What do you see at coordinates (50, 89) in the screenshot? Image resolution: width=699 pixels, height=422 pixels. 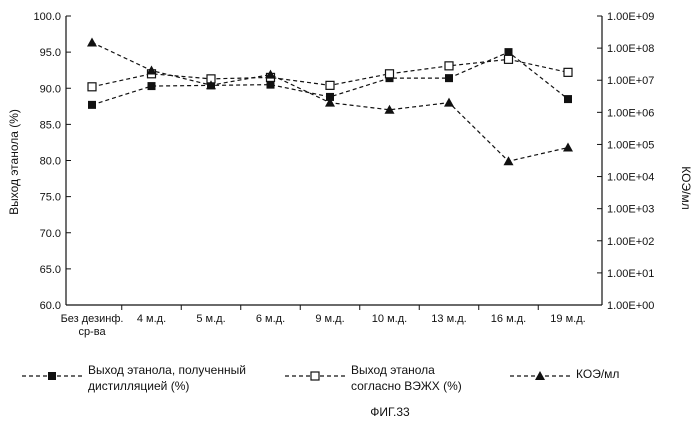 I see `left-tick-label: 90.0` at bounding box center [50, 89].